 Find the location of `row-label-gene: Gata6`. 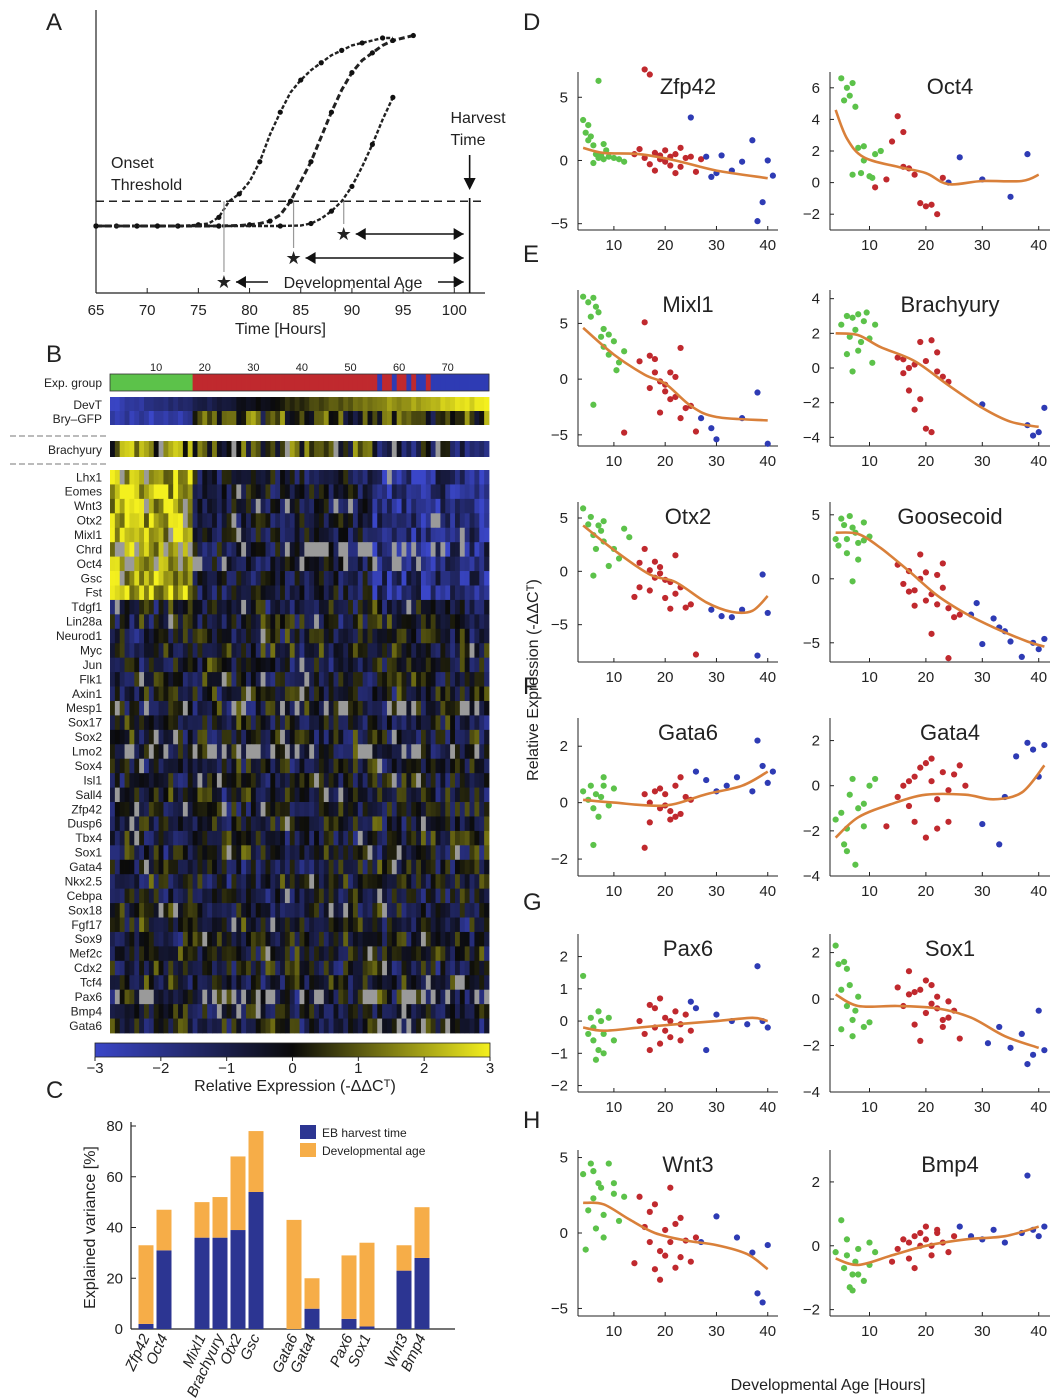

row-label-gene: Gata6 is located at coordinates (85, 1026).